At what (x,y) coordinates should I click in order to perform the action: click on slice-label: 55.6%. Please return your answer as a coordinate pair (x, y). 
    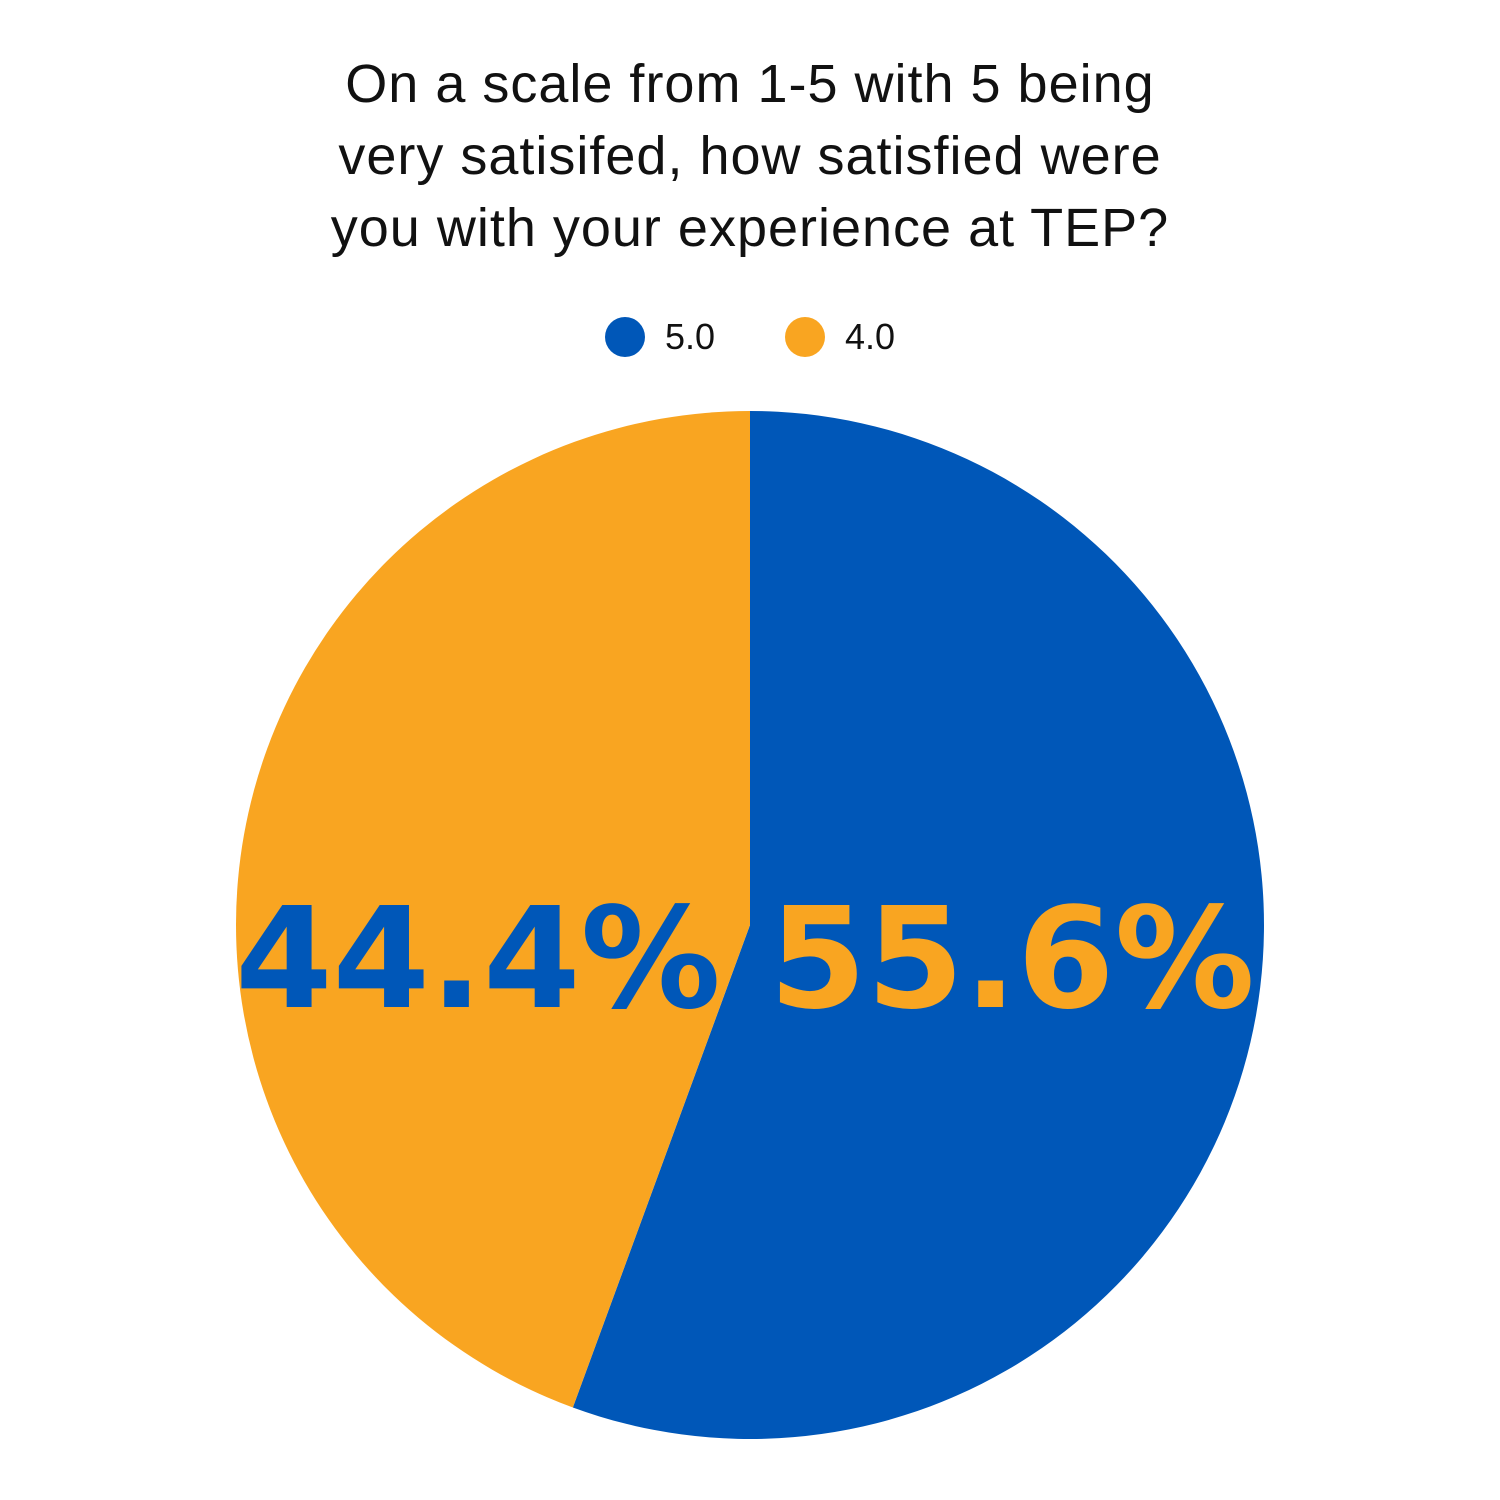
    Looking at the image, I should click on (1012, 959).